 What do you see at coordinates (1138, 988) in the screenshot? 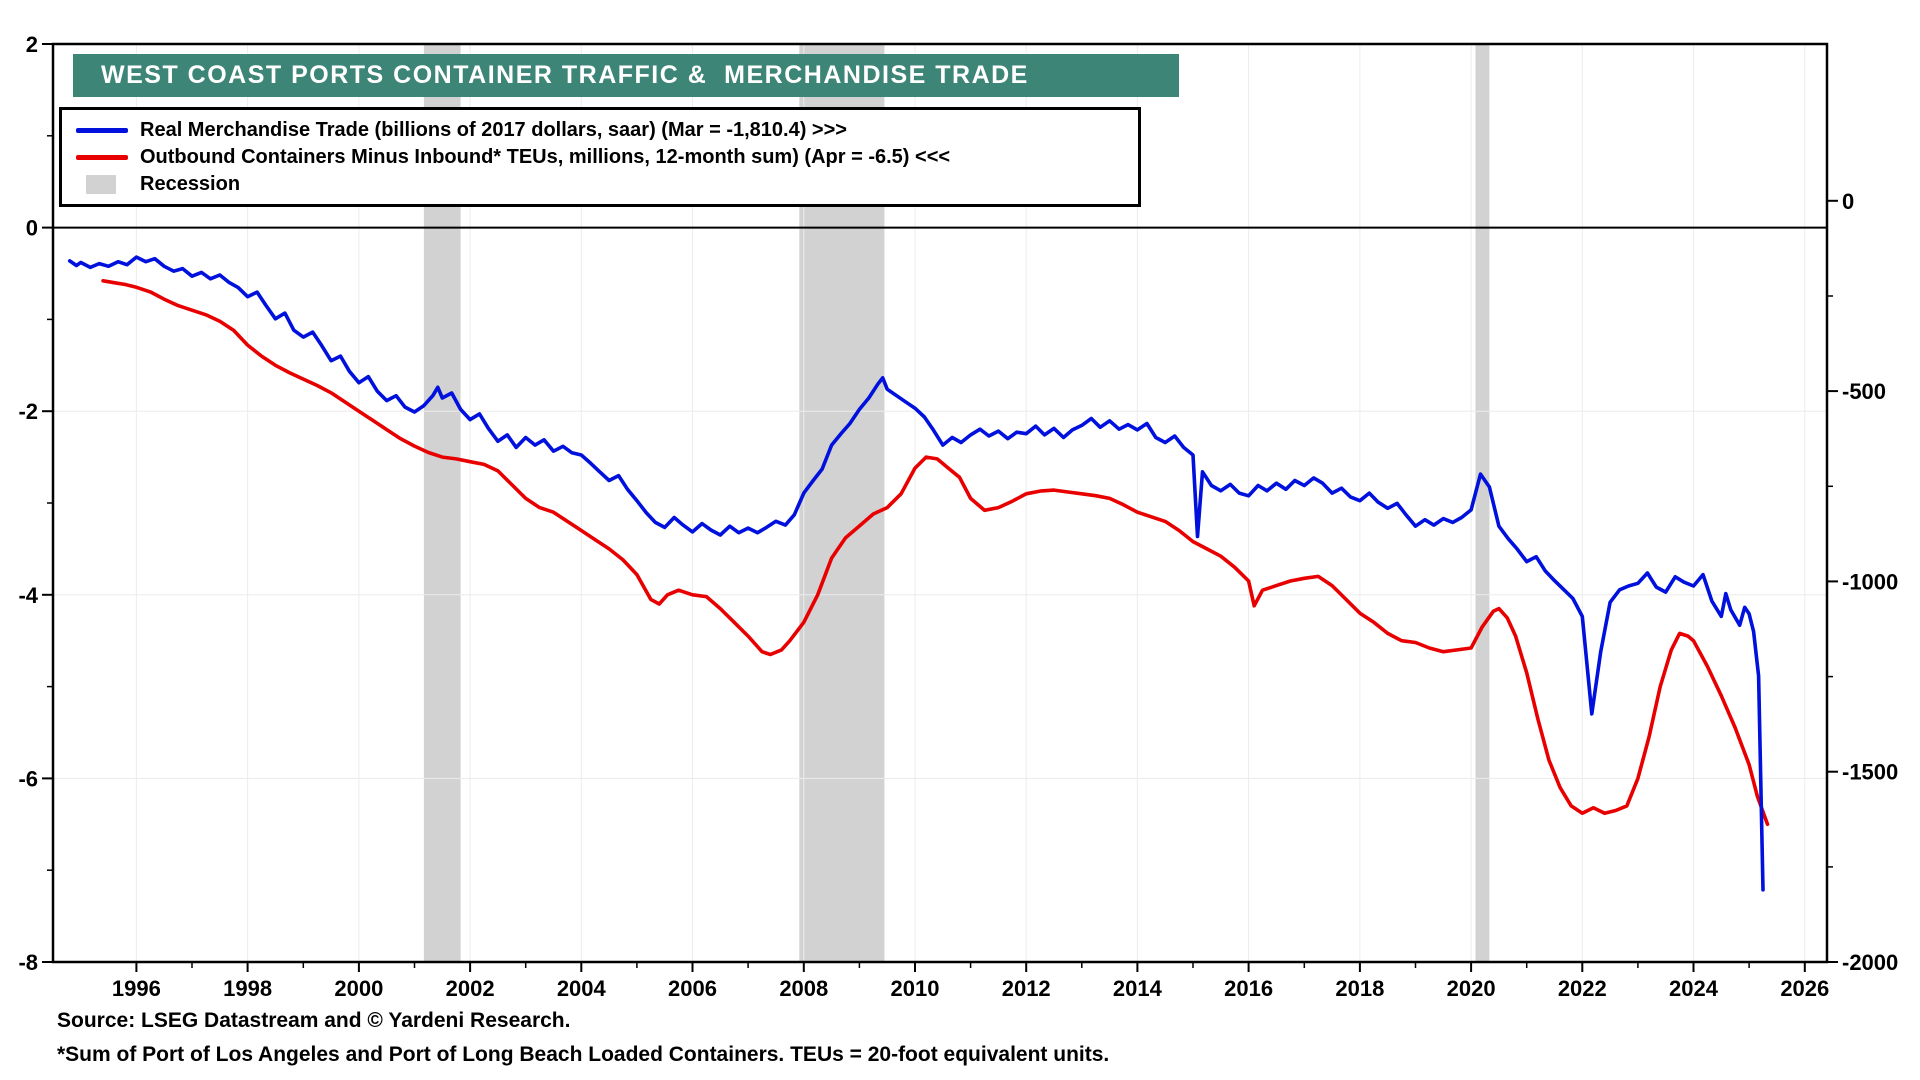
I see `svg-text: 2014` at bounding box center [1138, 988].